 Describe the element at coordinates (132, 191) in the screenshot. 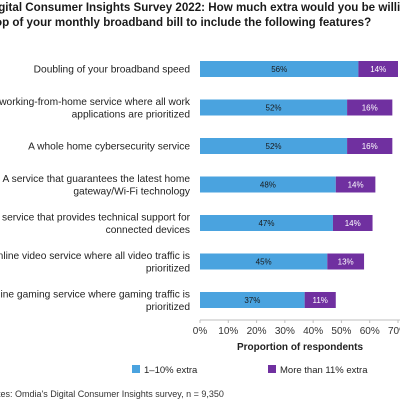

I see `category-label: gateway/Wi-Fi technology` at that location.